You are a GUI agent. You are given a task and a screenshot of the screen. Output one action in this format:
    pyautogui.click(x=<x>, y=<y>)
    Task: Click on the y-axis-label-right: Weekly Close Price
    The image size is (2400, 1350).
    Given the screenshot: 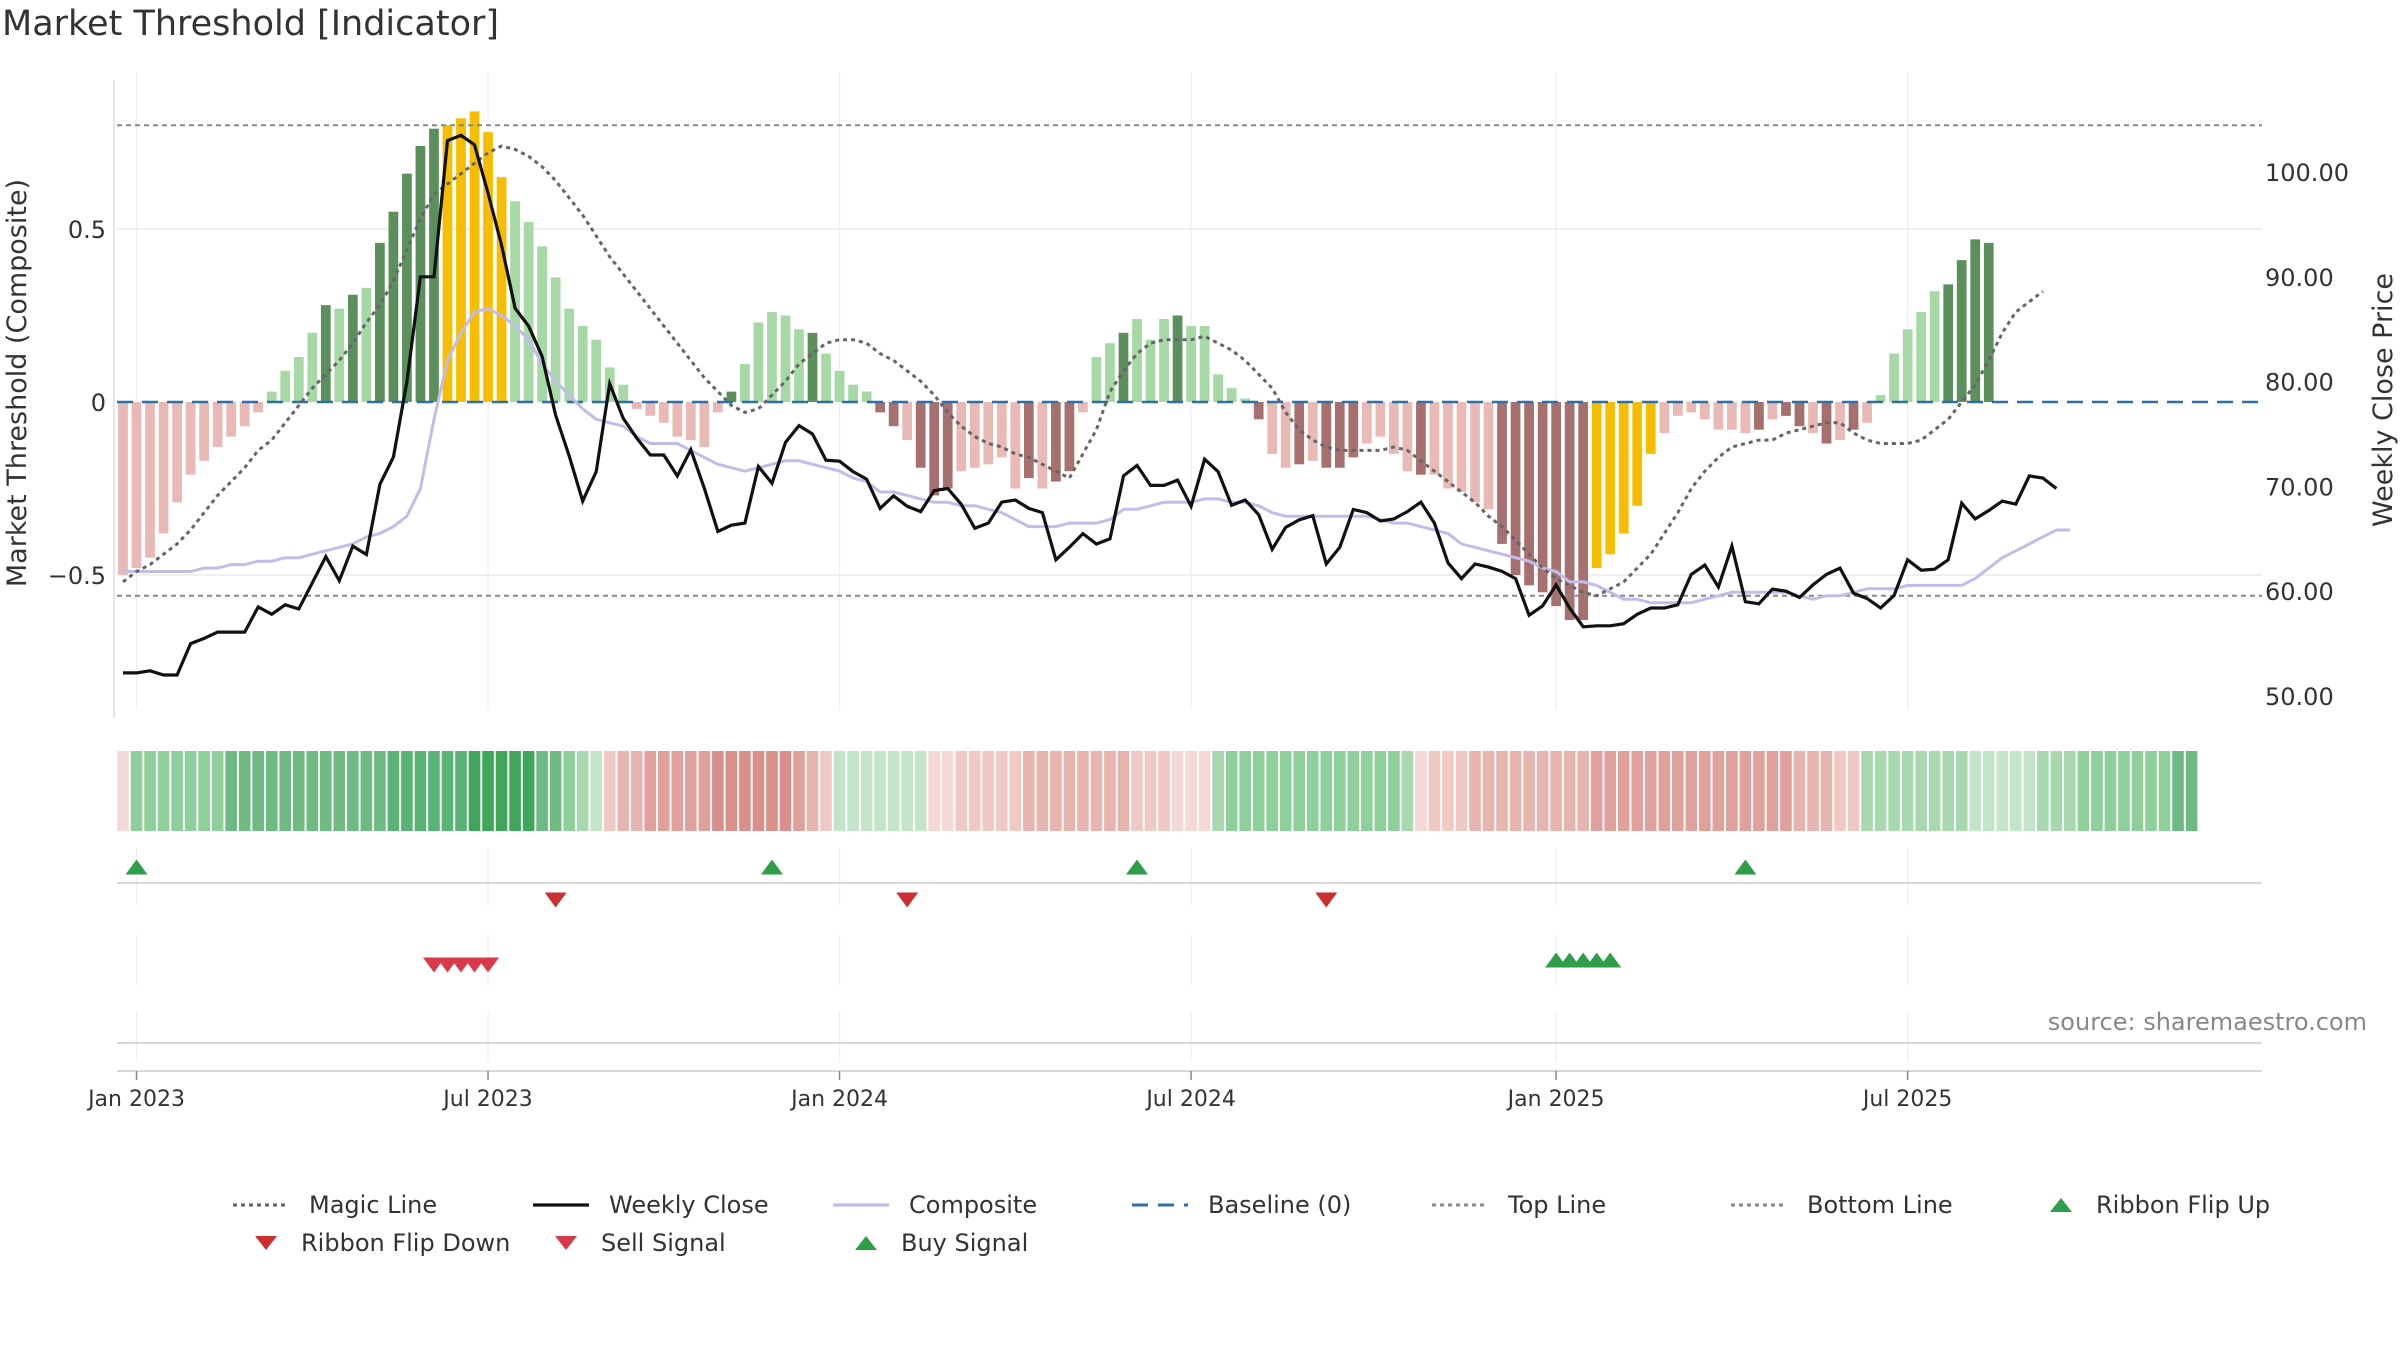 What is the action you would take?
    pyautogui.click(x=2383, y=400)
    